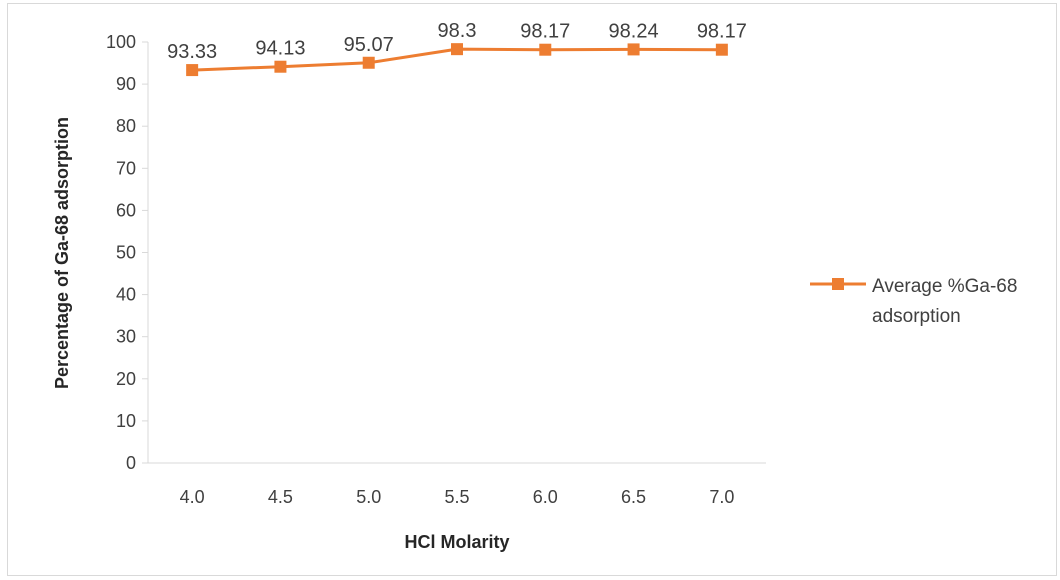  Describe the element at coordinates (838, 284) in the screenshot. I see `legend-series-marker` at that location.